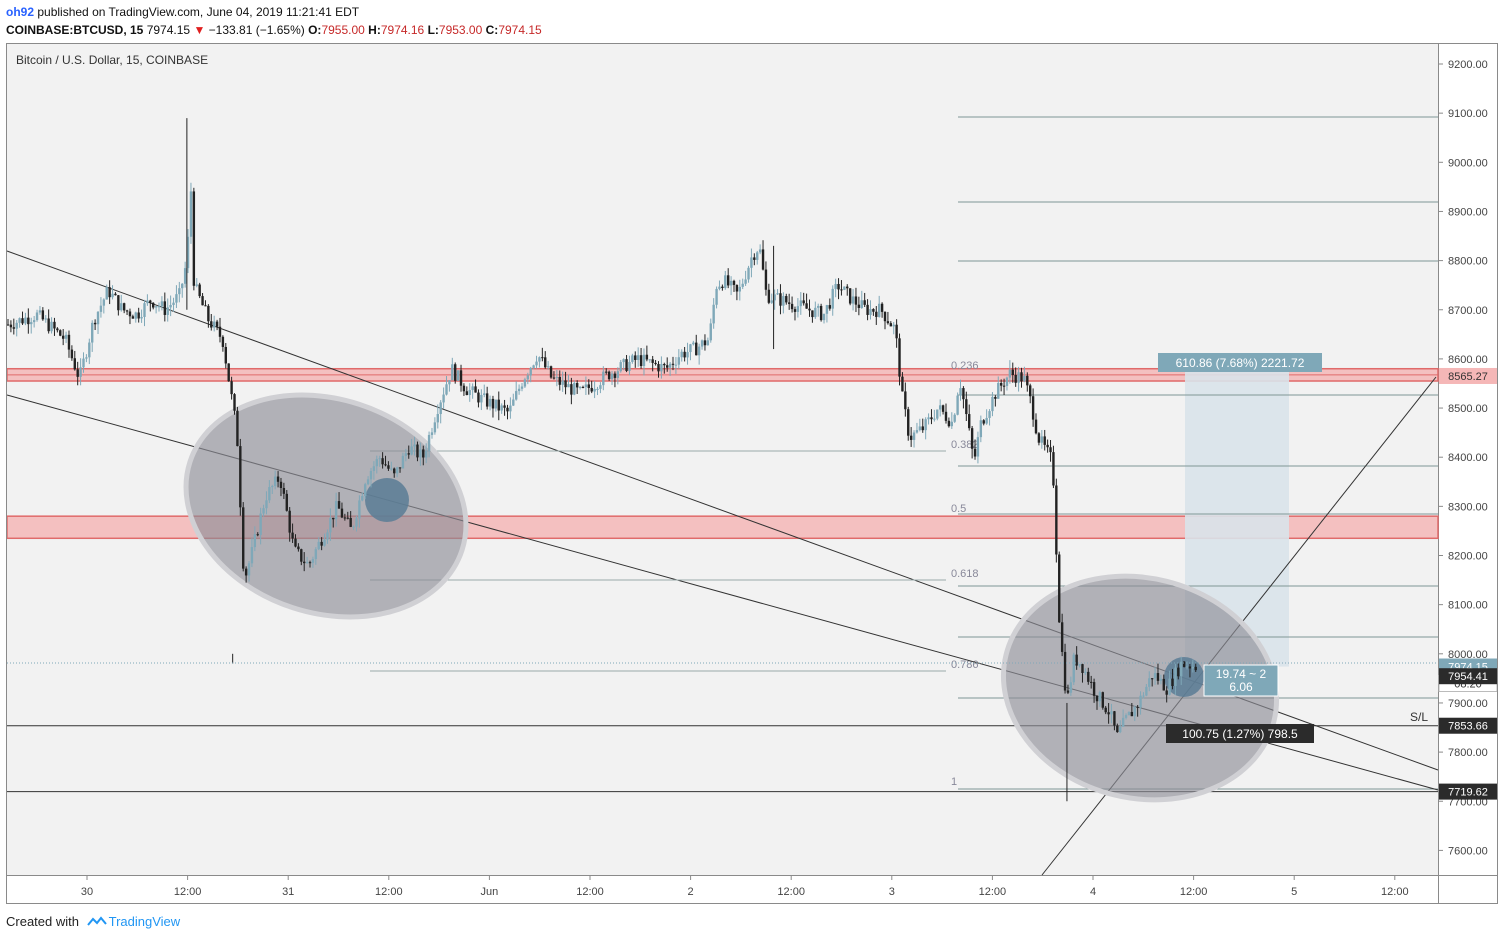  Describe the element at coordinates (1468, 459) in the screenshot. I see `price-axis` at that location.